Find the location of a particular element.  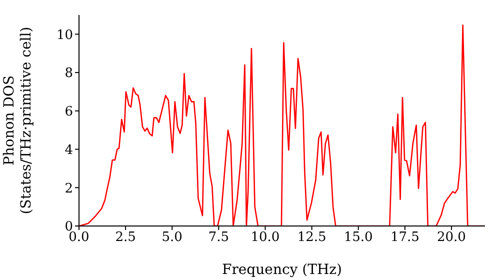

x-tick-label: 15.0 is located at coordinates (358, 238).